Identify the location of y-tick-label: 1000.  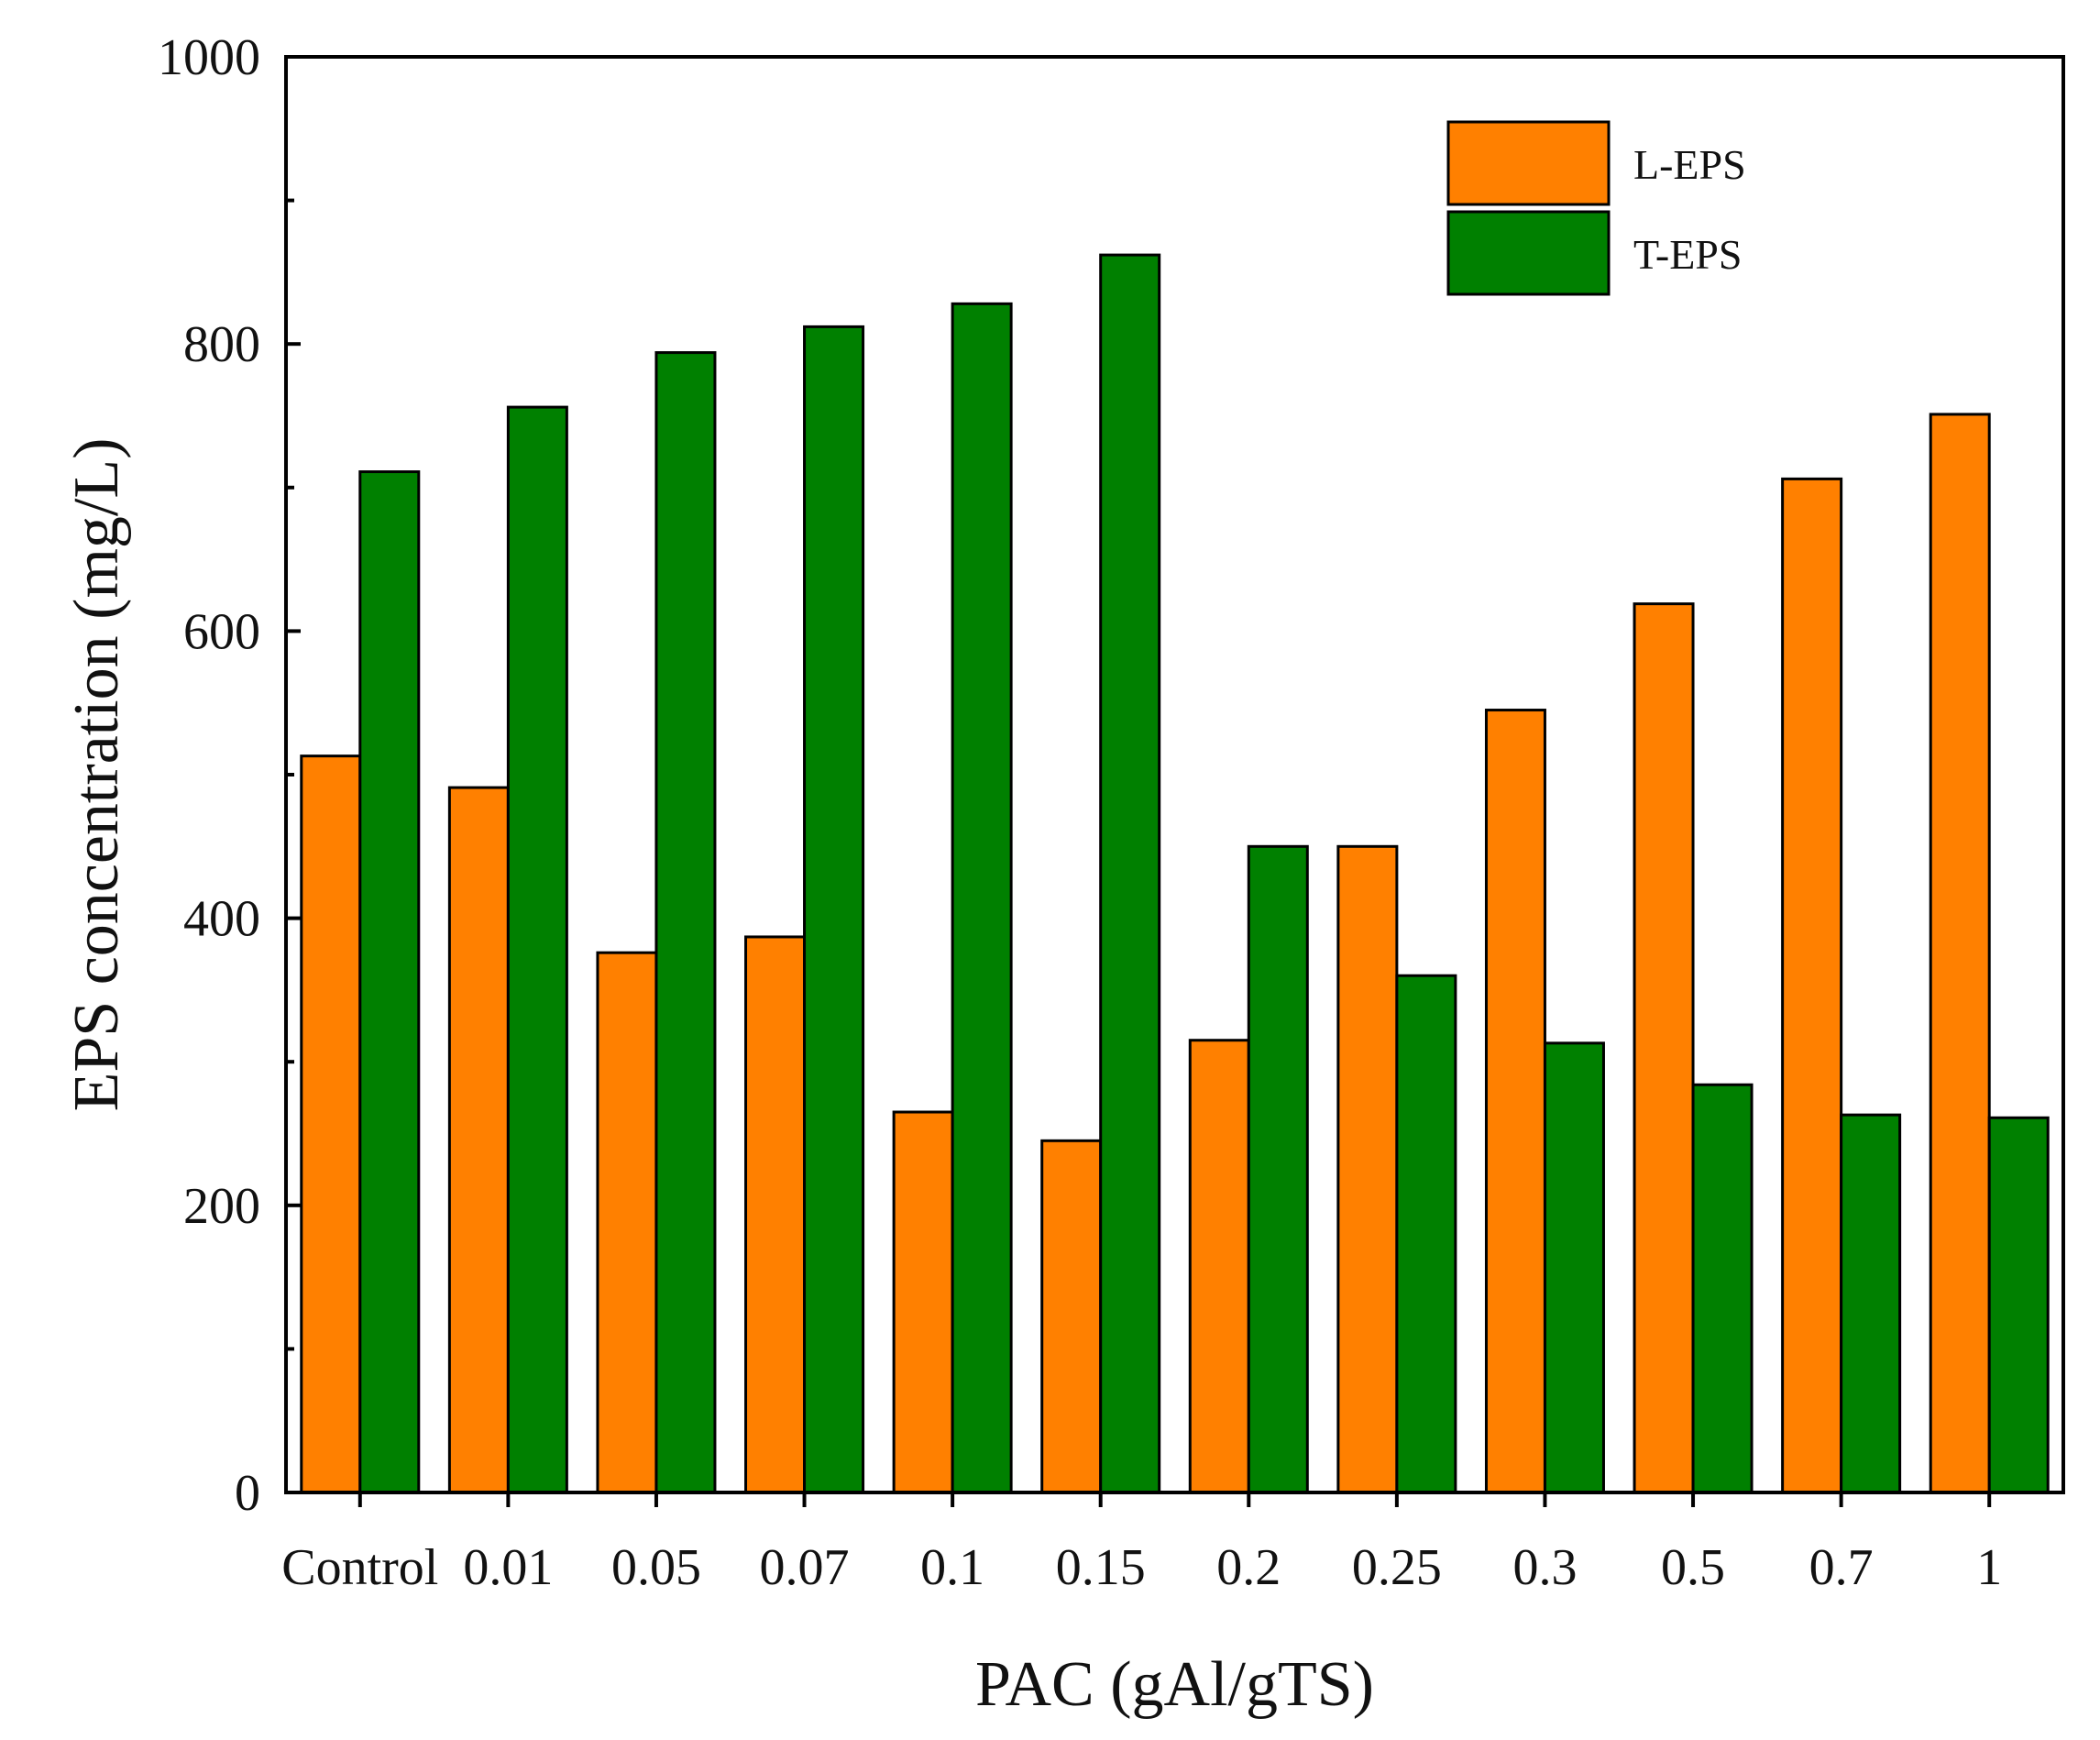
(209, 57).